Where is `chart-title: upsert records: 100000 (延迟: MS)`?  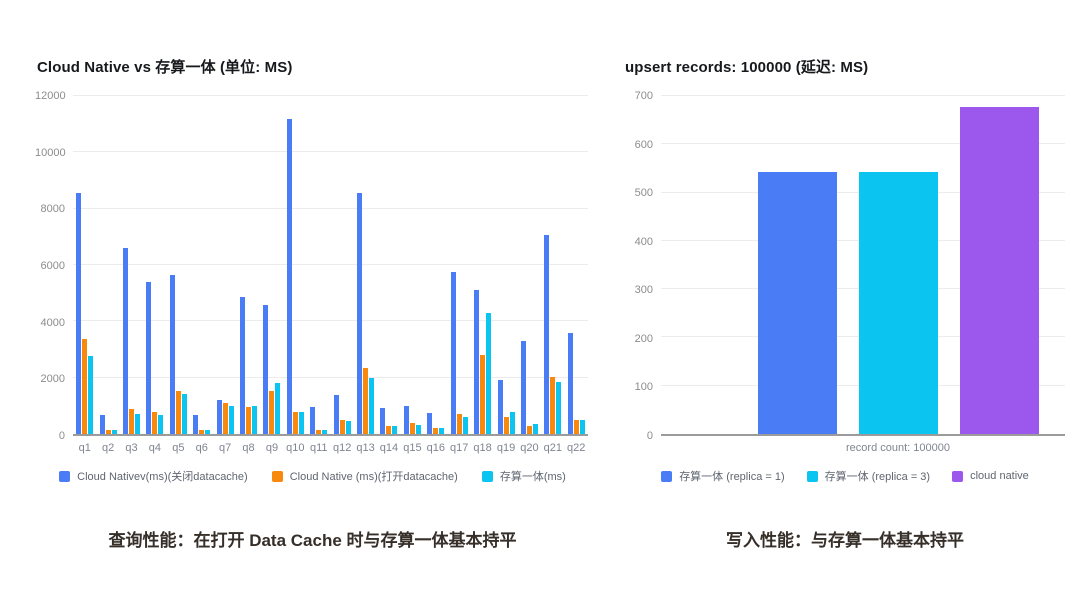 chart-title: upsert records: 100000 (延迟: MS) is located at coordinates (747, 67).